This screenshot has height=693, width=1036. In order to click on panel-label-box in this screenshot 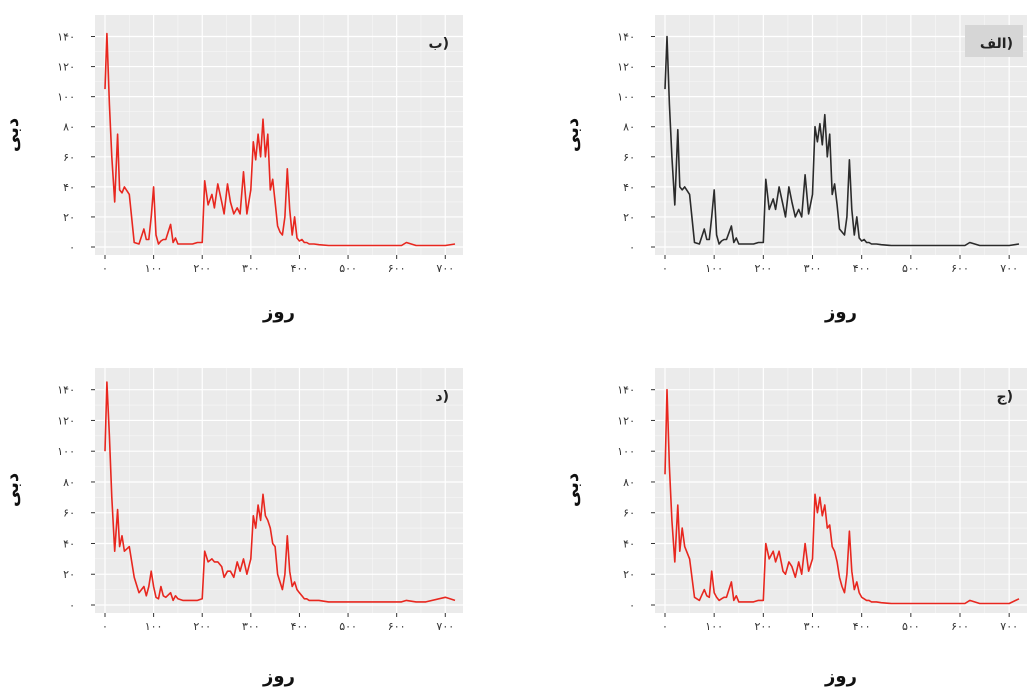, I will do `click(994, 41)`.